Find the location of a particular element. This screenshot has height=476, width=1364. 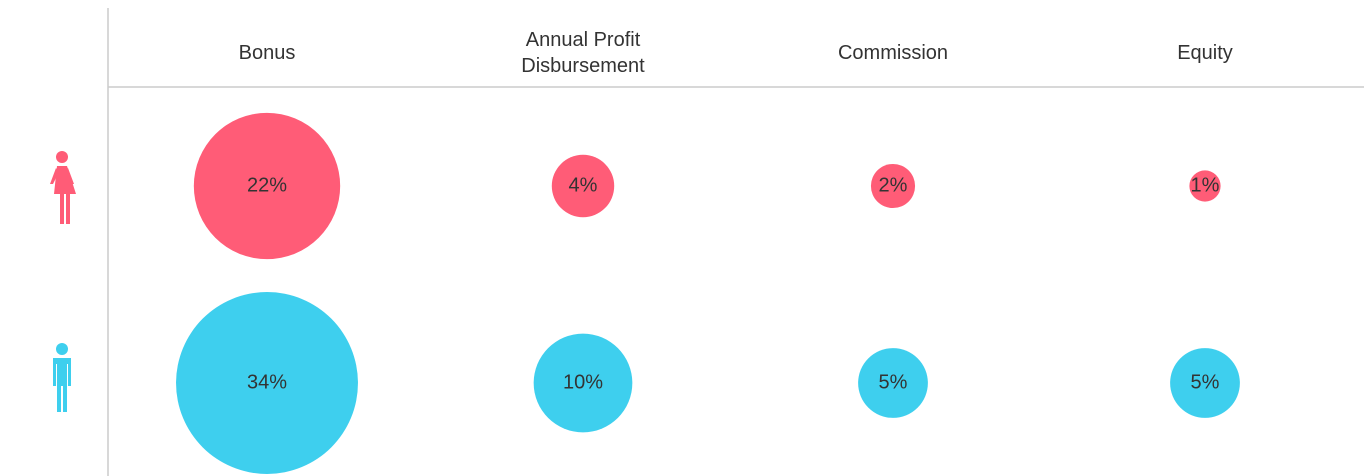

column-header: Commission is located at coordinates (893, 53).